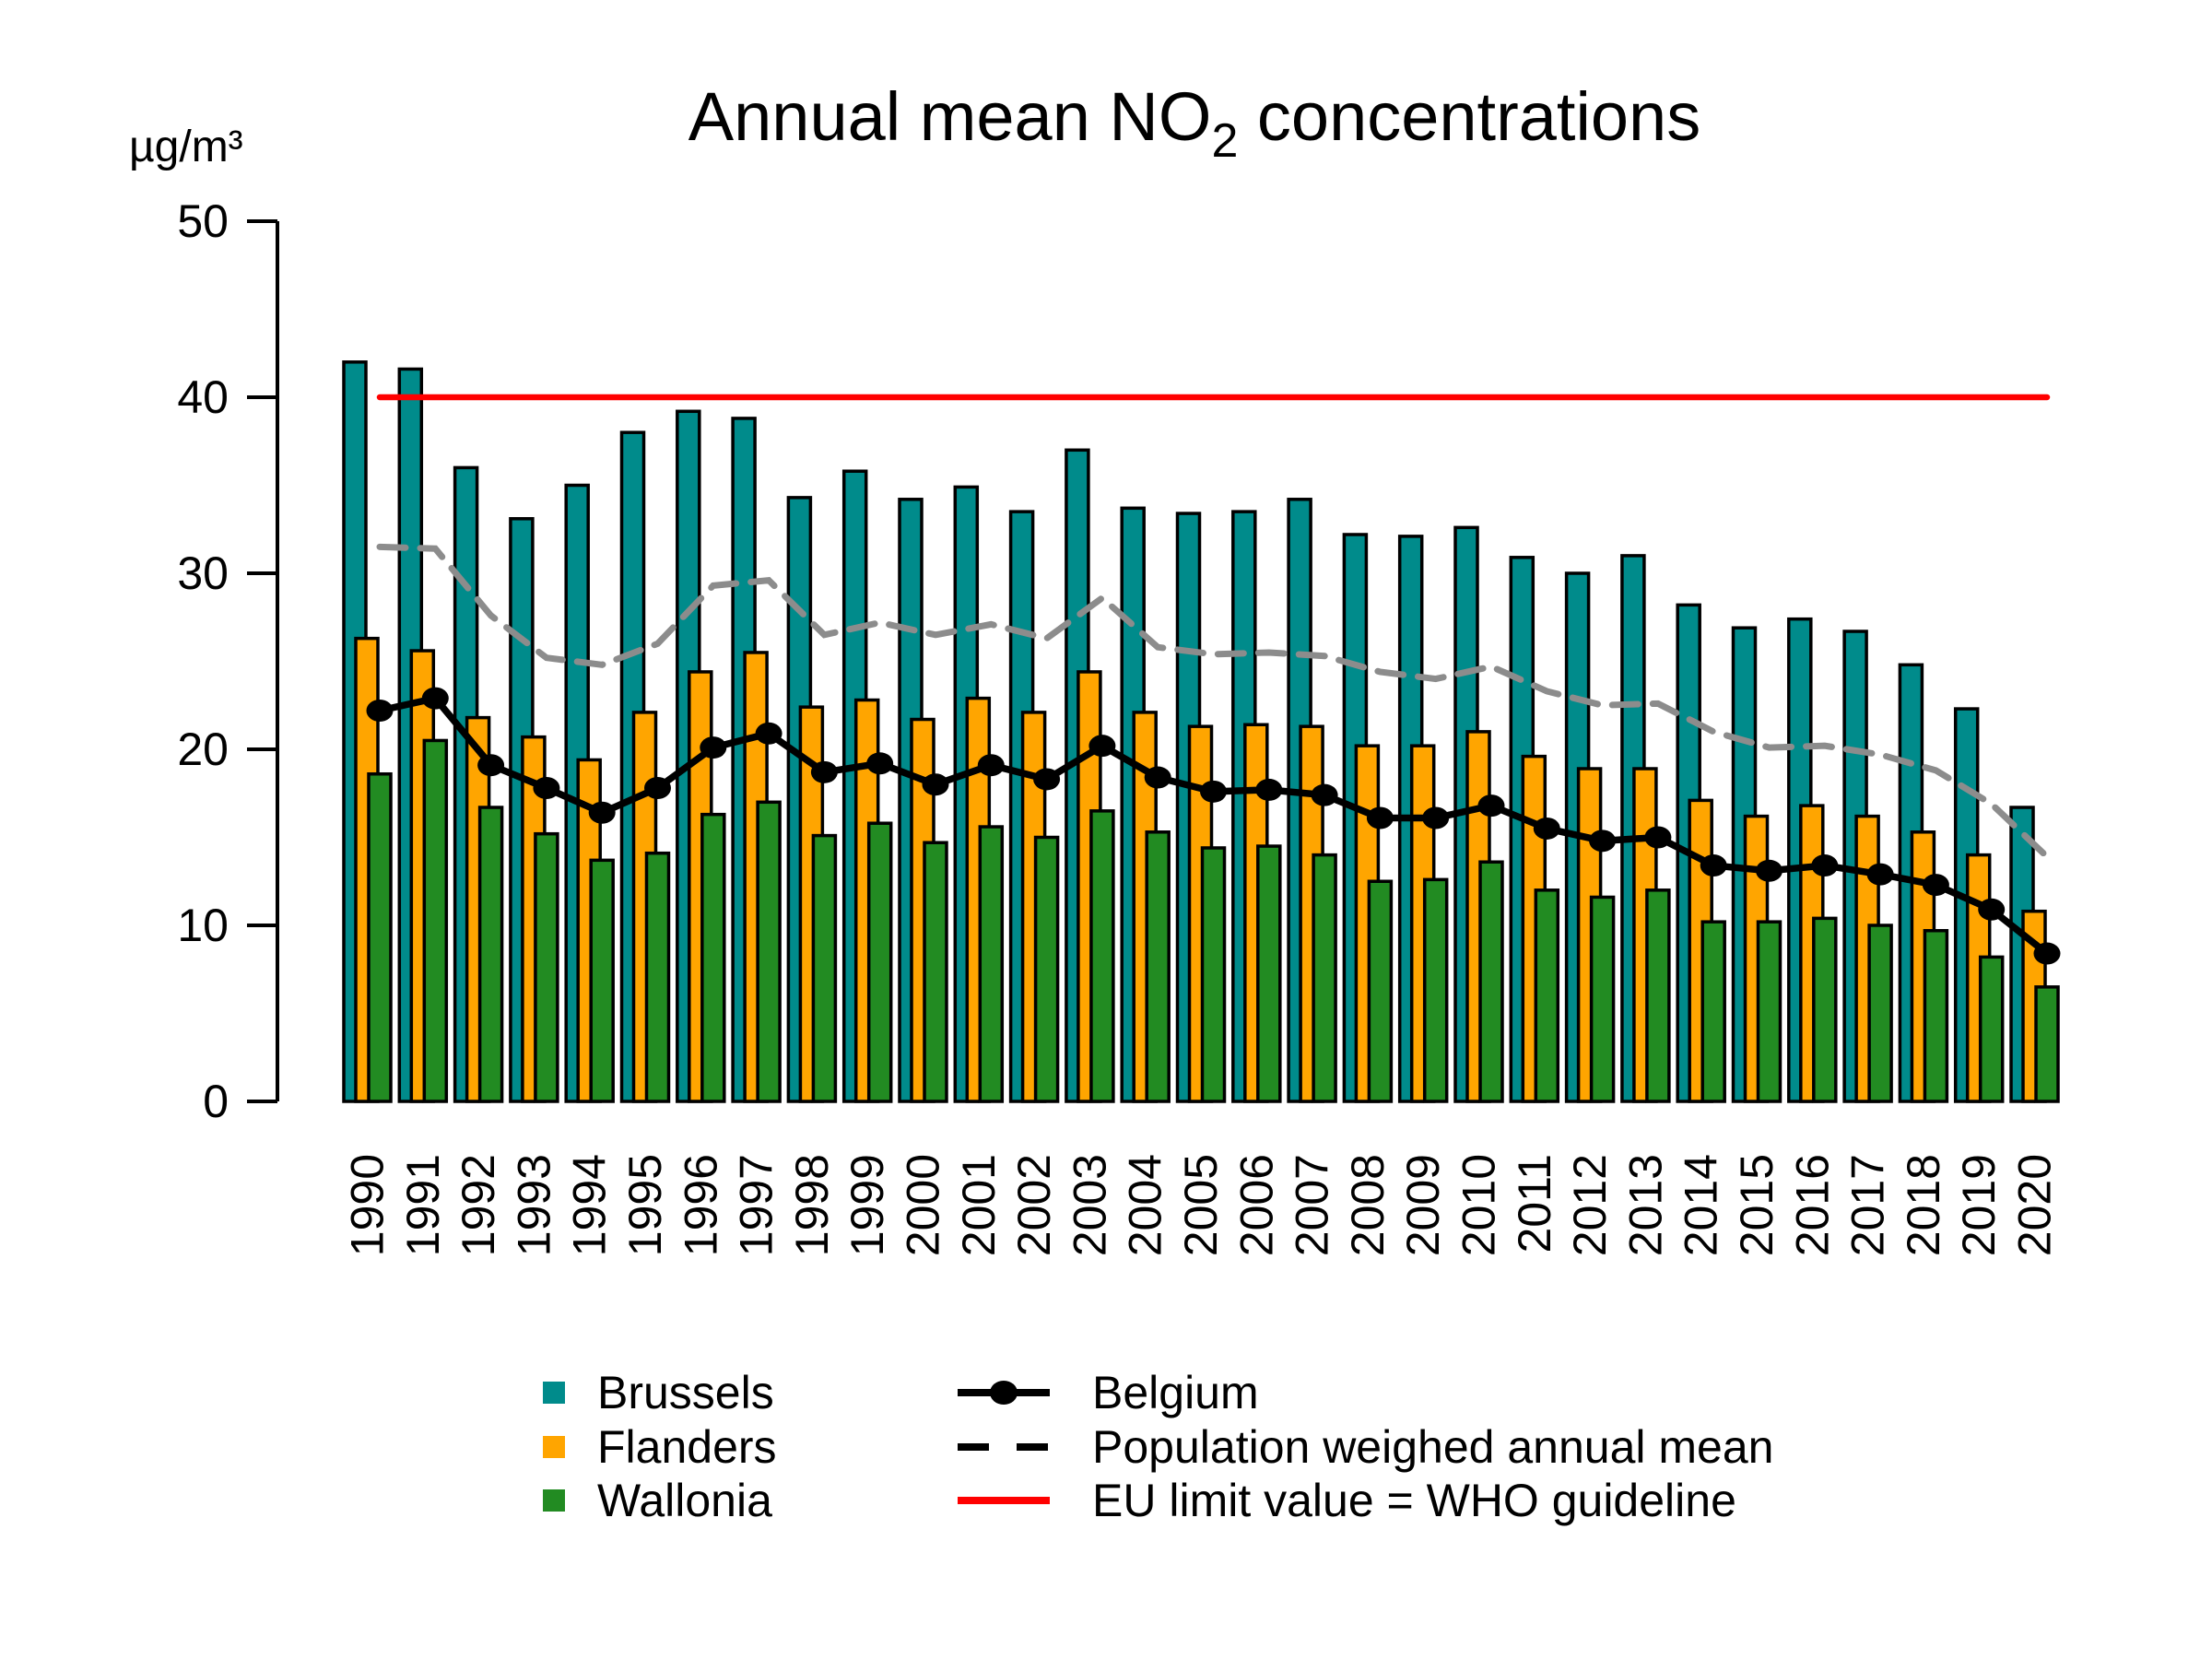 The width and height of the screenshot is (2212, 1659). Describe the element at coordinates (186, 147) in the screenshot. I see `y-axis-unit-label: µg/m³` at that location.